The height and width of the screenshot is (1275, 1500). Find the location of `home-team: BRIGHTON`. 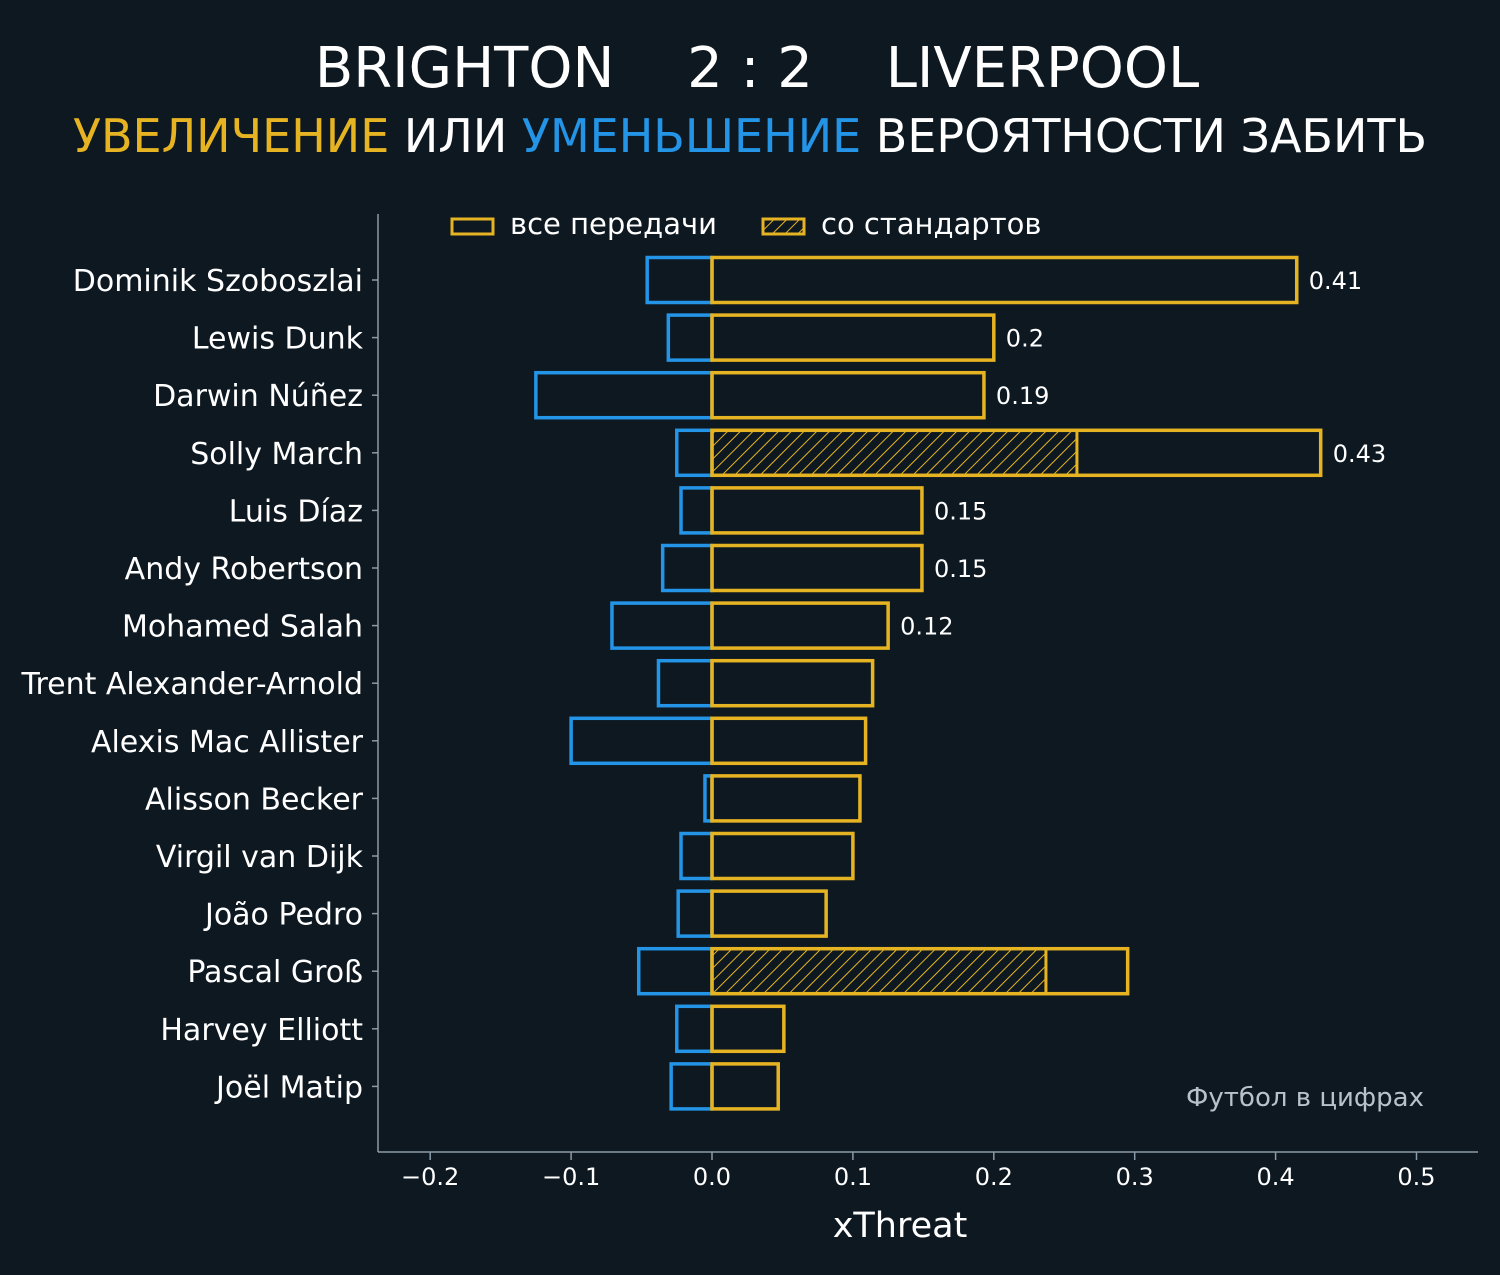

home-team: BRIGHTON is located at coordinates (465, 68).